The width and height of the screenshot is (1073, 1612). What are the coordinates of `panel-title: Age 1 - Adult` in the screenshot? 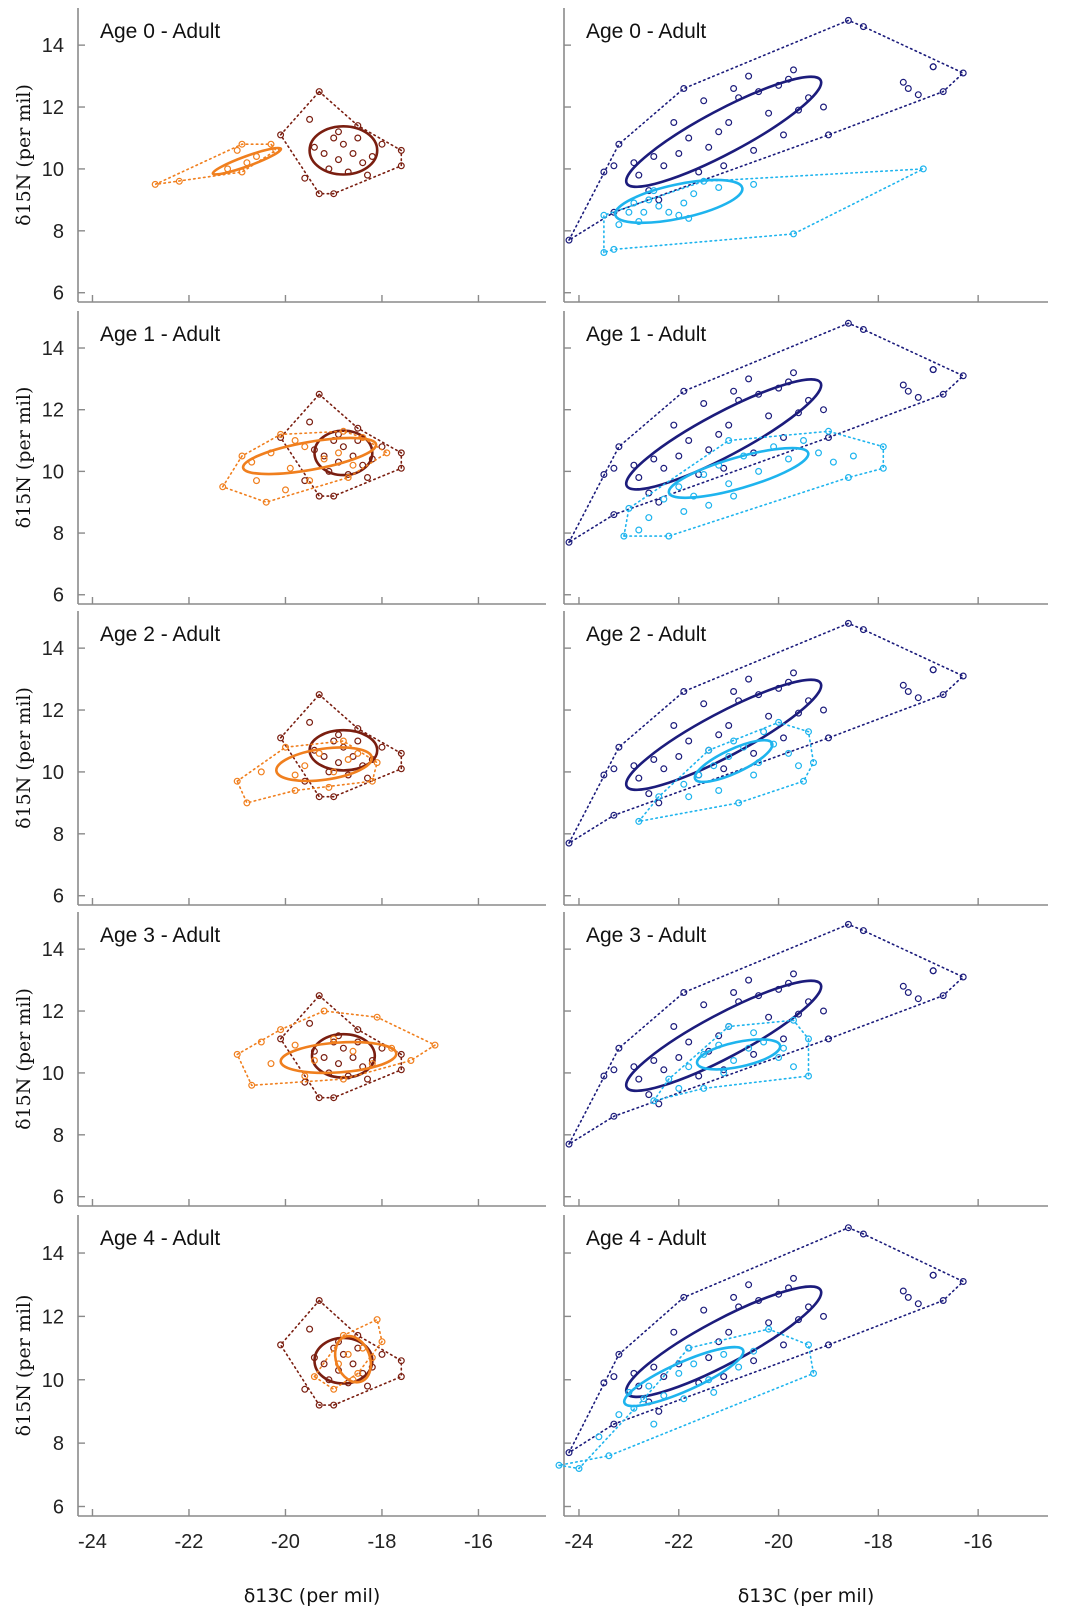 It's located at (646, 334).